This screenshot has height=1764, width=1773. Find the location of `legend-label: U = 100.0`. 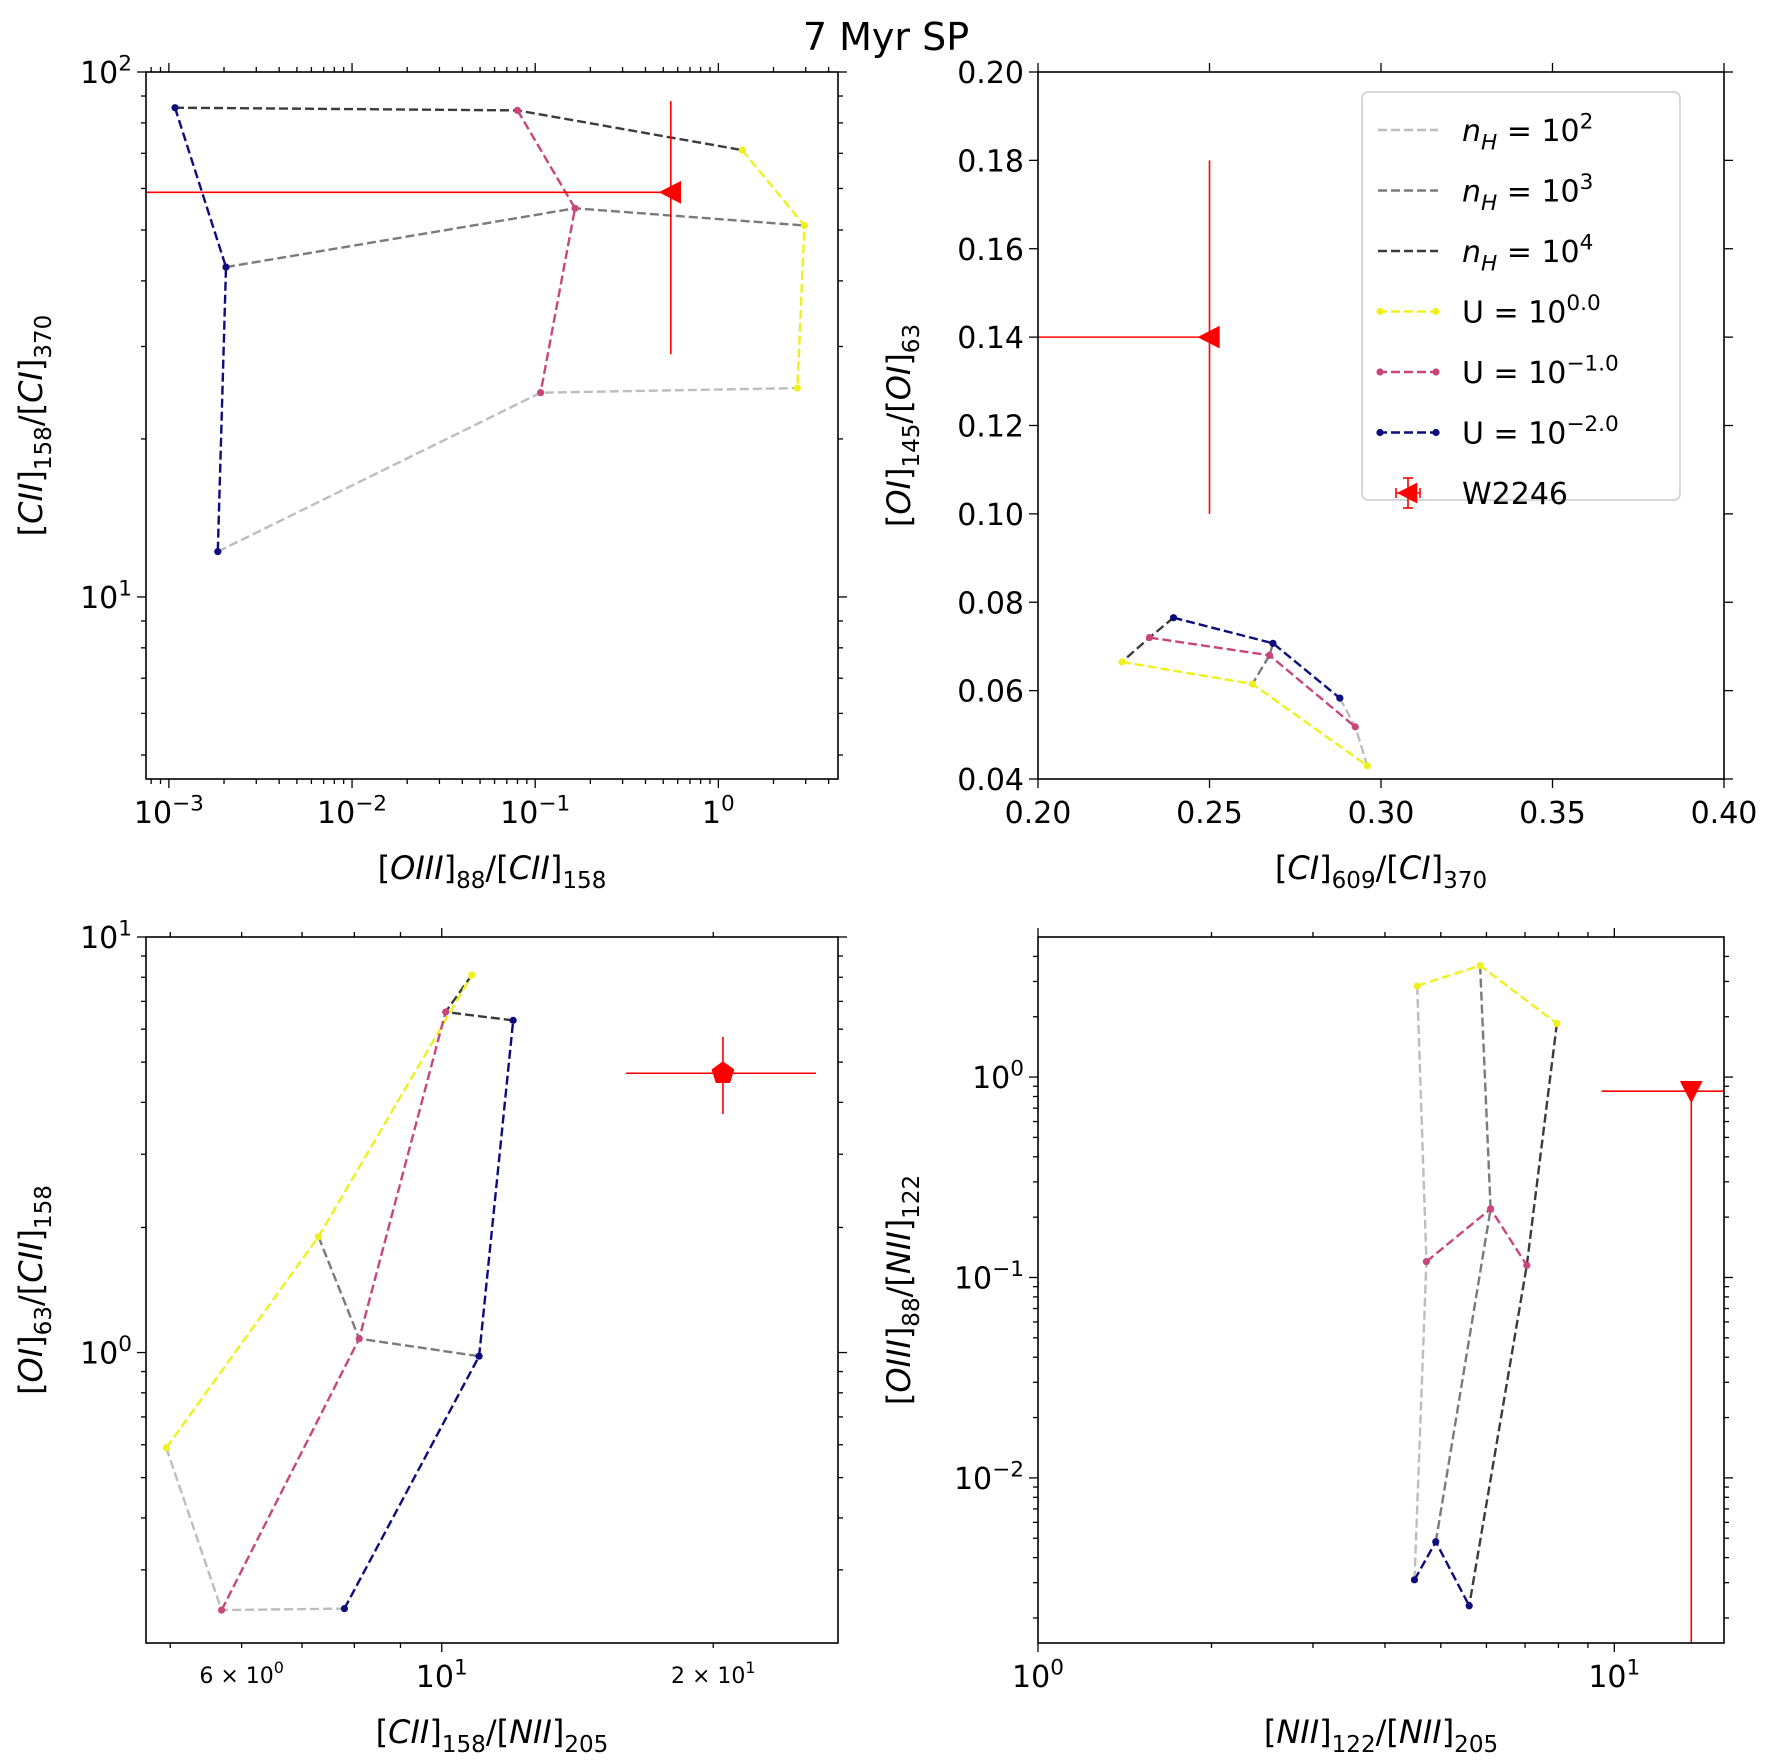

legend-label: U = 100.0 is located at coordinates (1531, 311).